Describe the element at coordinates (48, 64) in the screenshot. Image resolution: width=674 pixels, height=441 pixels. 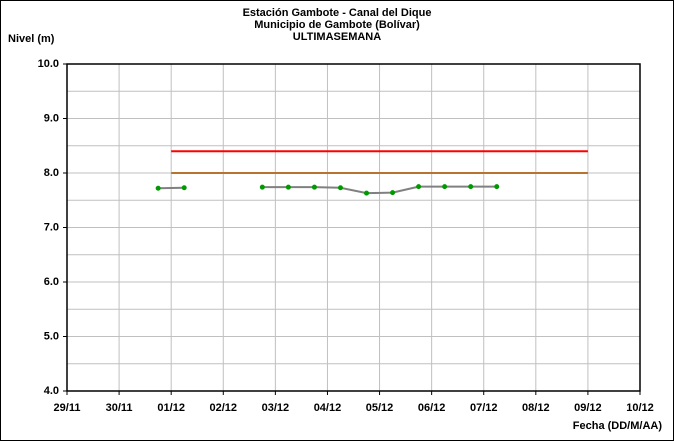
I see `y-tick-label: 10.0` at that location.